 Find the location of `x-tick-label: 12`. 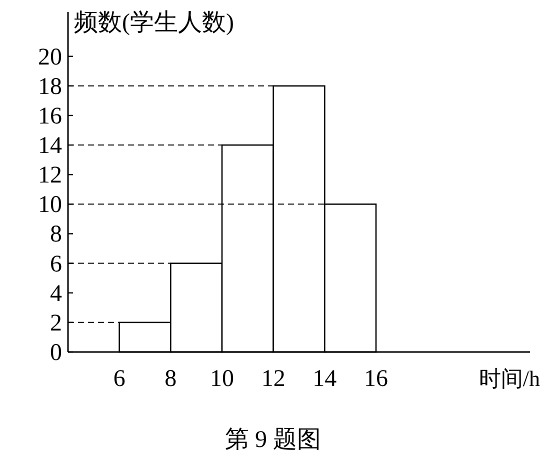

x-tick-label: 12 is located at coordinates (273, 379).